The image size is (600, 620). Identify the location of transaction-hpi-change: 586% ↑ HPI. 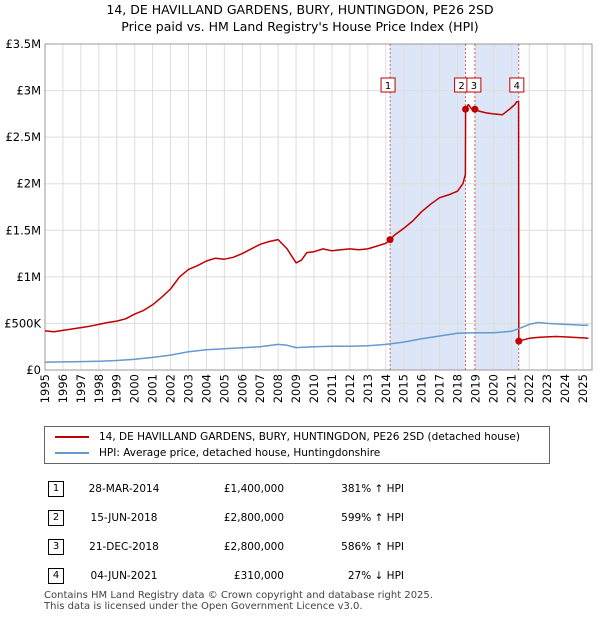
(372, 546).